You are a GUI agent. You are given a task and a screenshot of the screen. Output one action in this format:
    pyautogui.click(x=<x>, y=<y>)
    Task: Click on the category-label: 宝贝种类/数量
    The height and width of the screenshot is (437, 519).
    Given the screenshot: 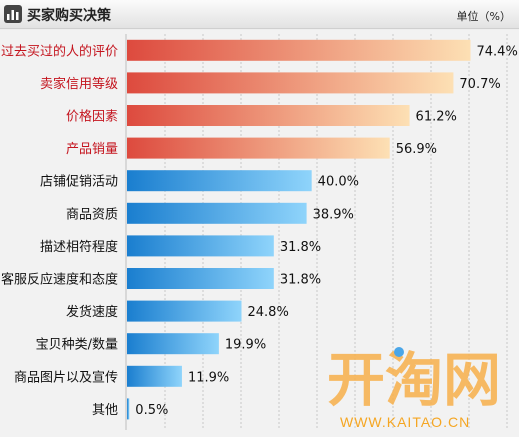 What is the action you would take?
    pyautogui.click(x=77, y=345)
    